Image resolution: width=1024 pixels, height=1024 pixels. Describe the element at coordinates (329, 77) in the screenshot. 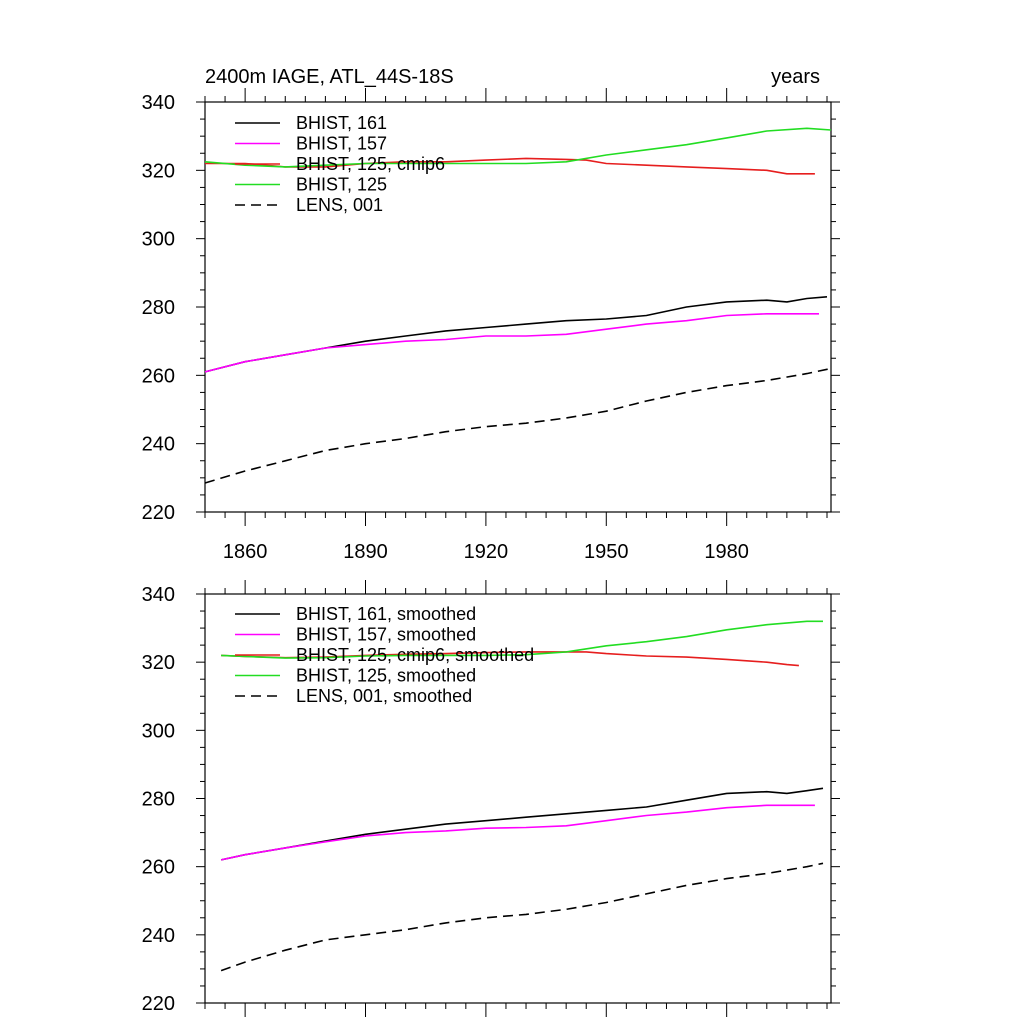

I see `top-panel-title: 2400m IAGE, ATL_44S-18S` at that location.